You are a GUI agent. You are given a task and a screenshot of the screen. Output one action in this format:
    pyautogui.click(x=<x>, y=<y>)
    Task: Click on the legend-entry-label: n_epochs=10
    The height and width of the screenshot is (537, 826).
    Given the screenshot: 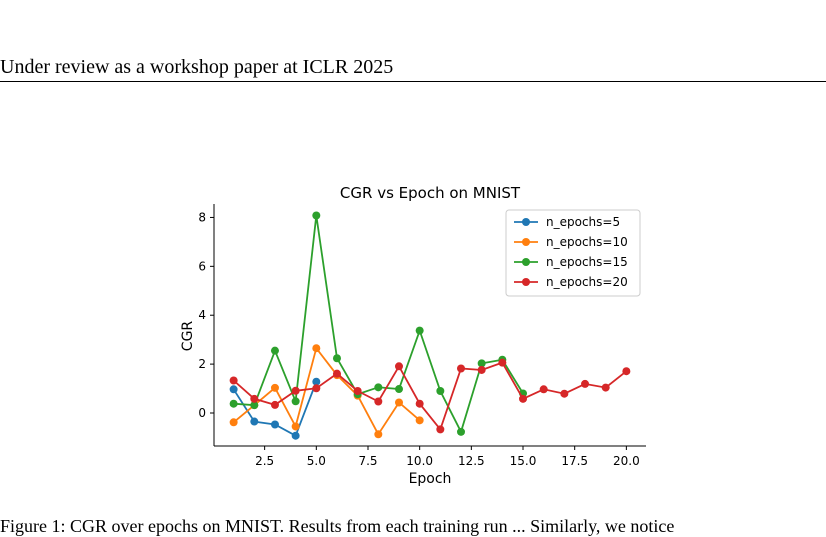 What is the action you would take?
    pyautogui.click(x=587, y=242)
    